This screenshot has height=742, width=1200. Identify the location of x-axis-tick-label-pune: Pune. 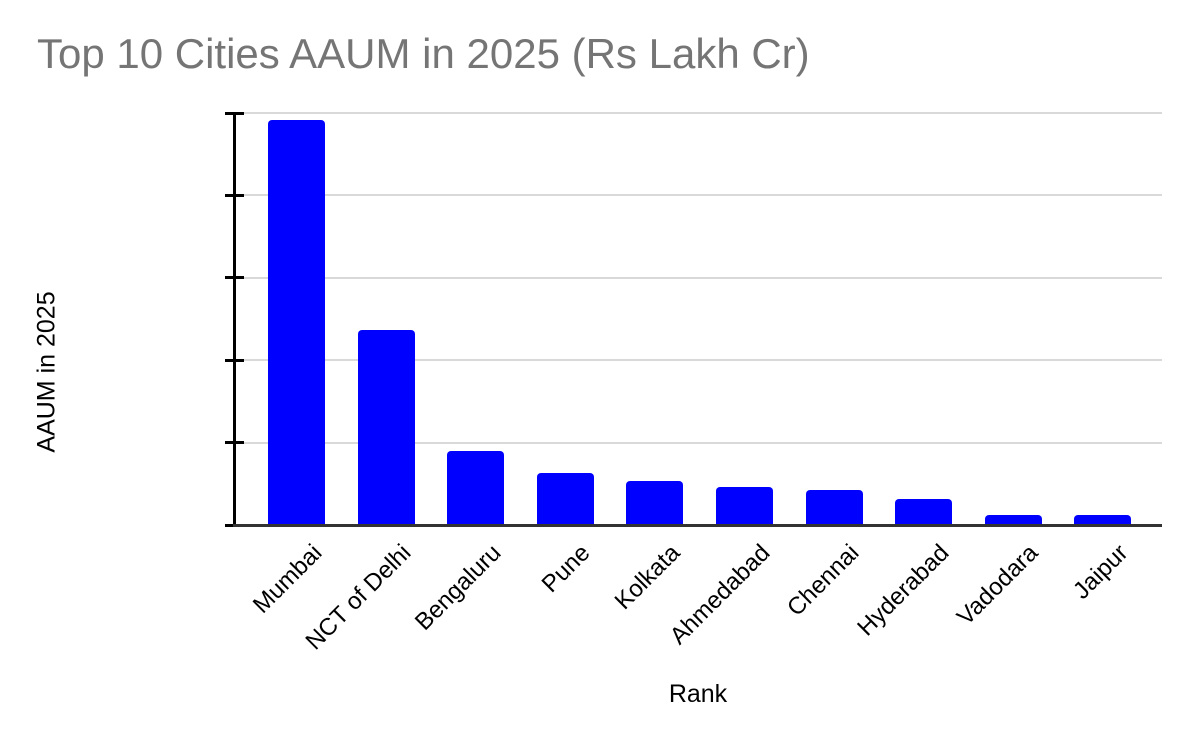
(566, 569).